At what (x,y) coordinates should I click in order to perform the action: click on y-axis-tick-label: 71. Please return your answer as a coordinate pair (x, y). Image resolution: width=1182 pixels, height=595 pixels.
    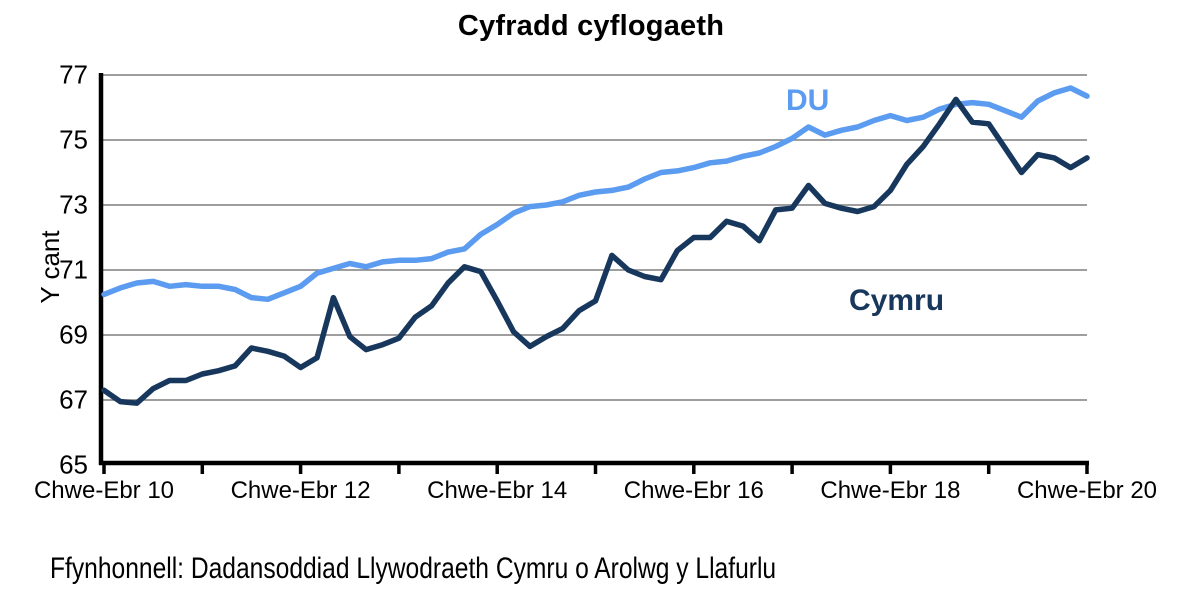
    Looking at the image, I should click on (73, 269).